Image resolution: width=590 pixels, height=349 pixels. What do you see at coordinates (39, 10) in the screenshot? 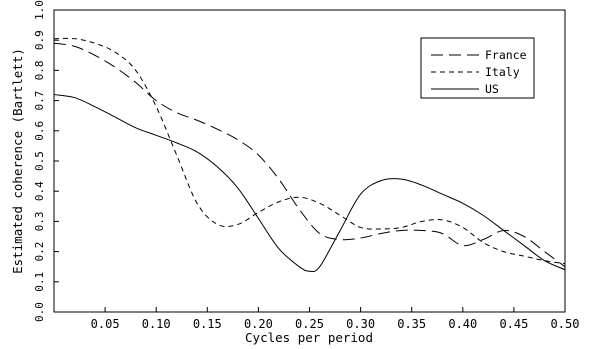
I see `y-tick-label: 1.0` at bounding box center [39, 10].